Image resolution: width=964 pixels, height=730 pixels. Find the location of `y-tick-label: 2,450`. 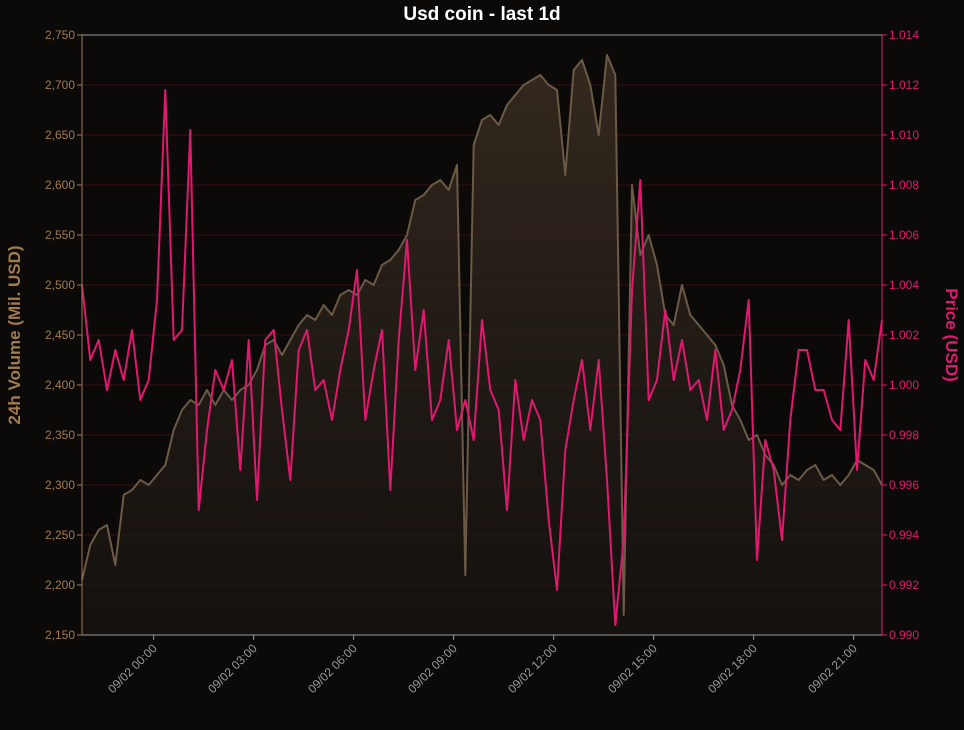

y-tick-label: 2,450 is located at coordinates (60, 335).